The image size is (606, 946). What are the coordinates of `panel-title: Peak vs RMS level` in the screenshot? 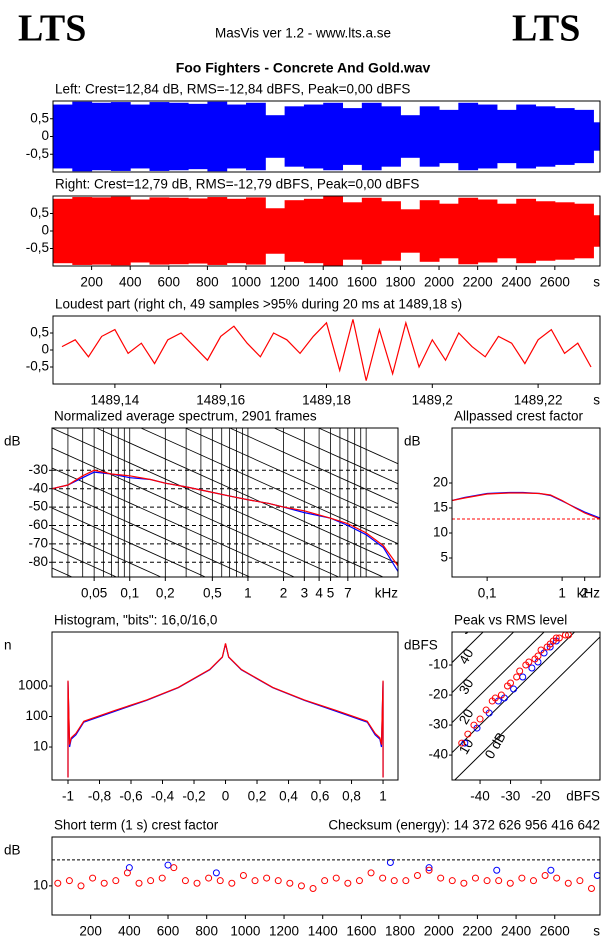 It's located at (510, 620).